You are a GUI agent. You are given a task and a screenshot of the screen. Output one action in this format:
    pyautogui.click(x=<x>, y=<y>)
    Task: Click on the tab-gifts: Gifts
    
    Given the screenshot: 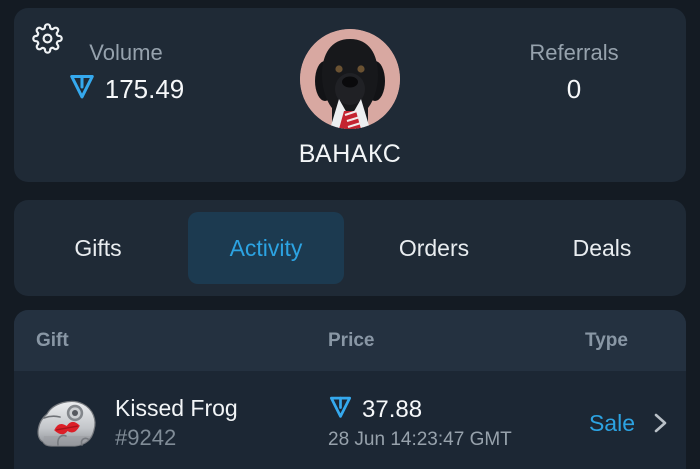 What is the action you would take?
    pyautogui.click(x=98, y=247)
    